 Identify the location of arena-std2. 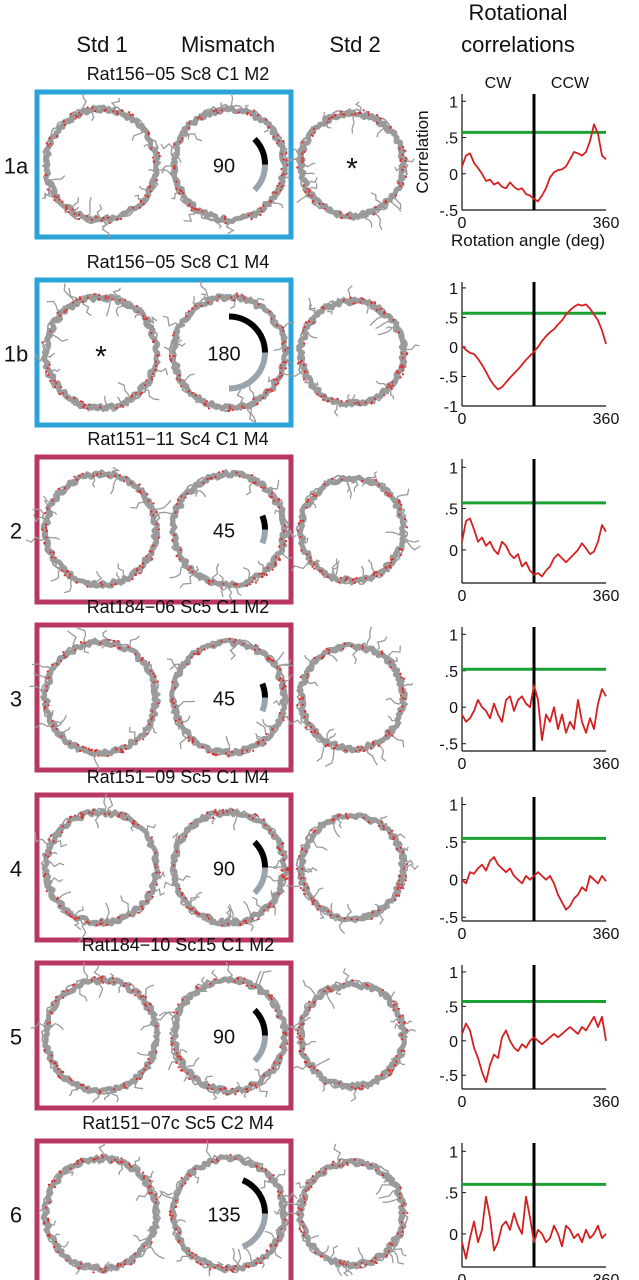
(355, 696).